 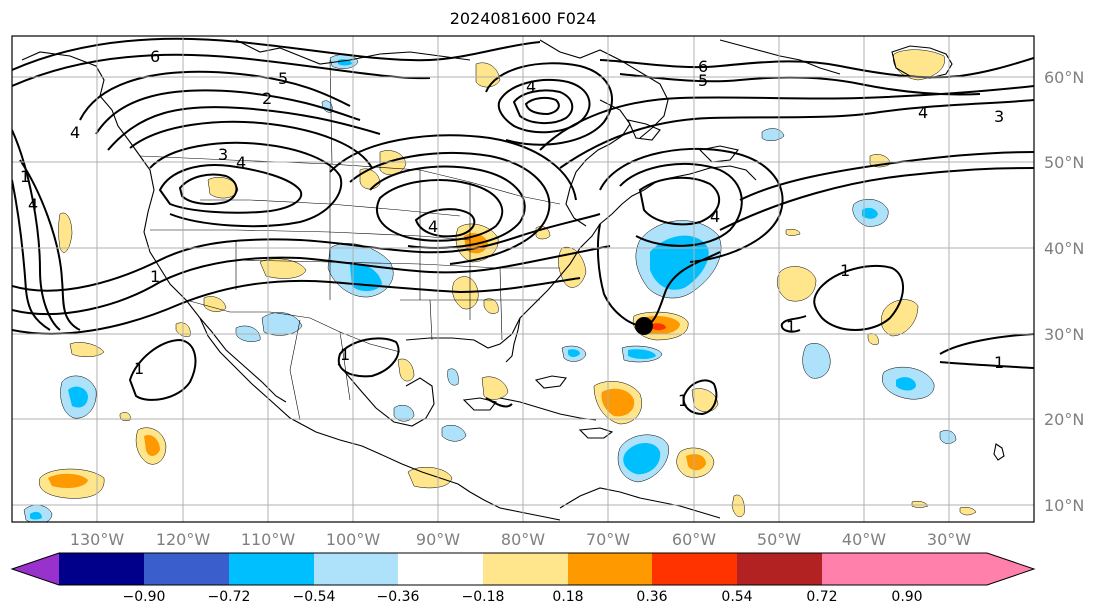 What do you see at coordinates (779, 539) in the screenshot?
I see `longitude-label: 50°W` at bounding box center [779, 539].